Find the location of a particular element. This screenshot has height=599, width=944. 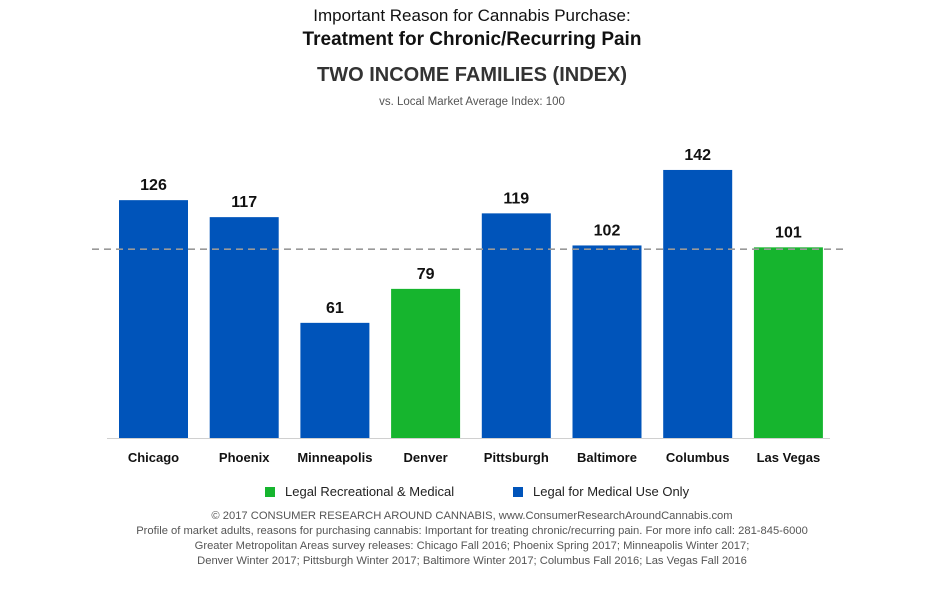

bar-denver is located at coordinates (426, 363).